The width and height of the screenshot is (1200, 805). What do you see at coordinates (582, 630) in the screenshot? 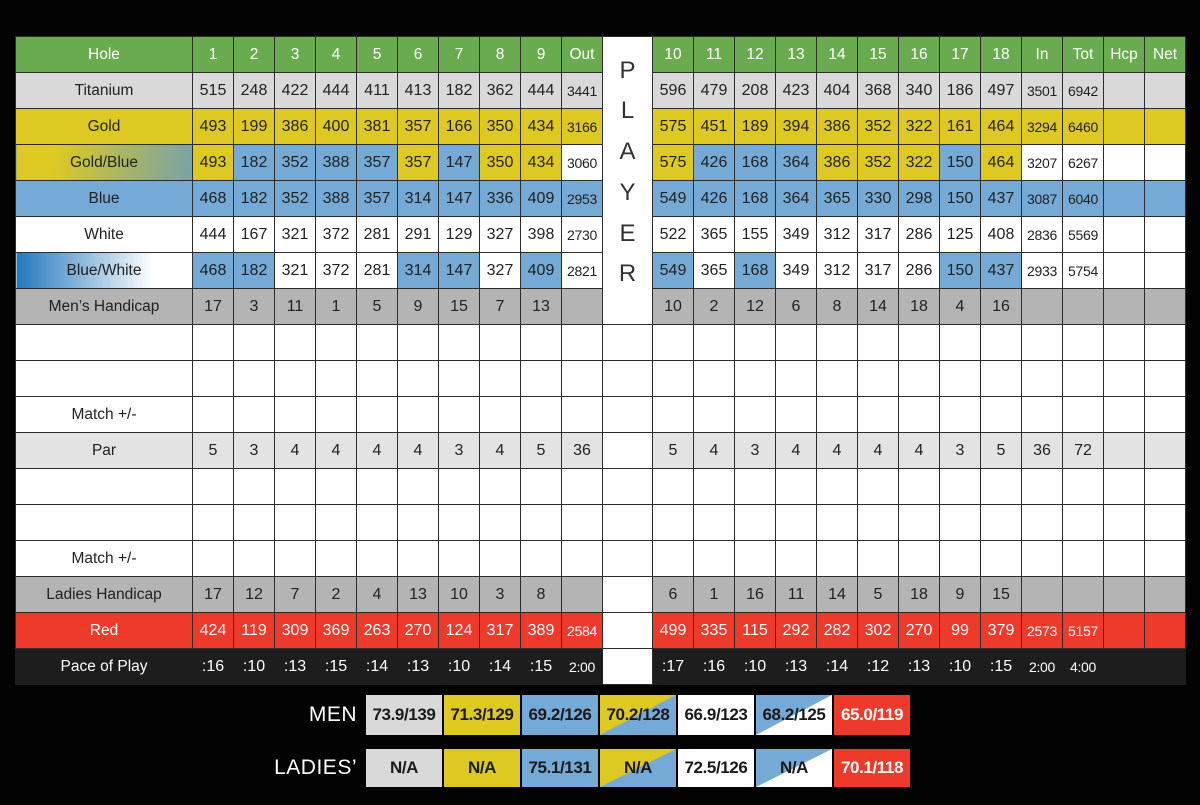
I see `score-cell: 2584` at bounding box center [582, 630].